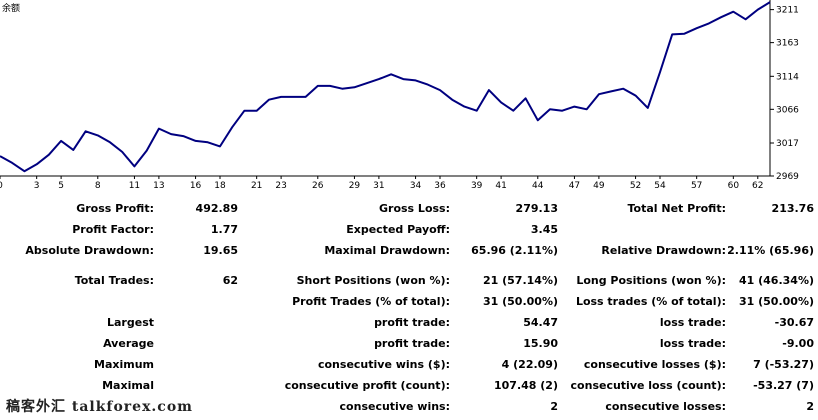  I want to click on largest-profit-value: 54.47, so click(540, 322).